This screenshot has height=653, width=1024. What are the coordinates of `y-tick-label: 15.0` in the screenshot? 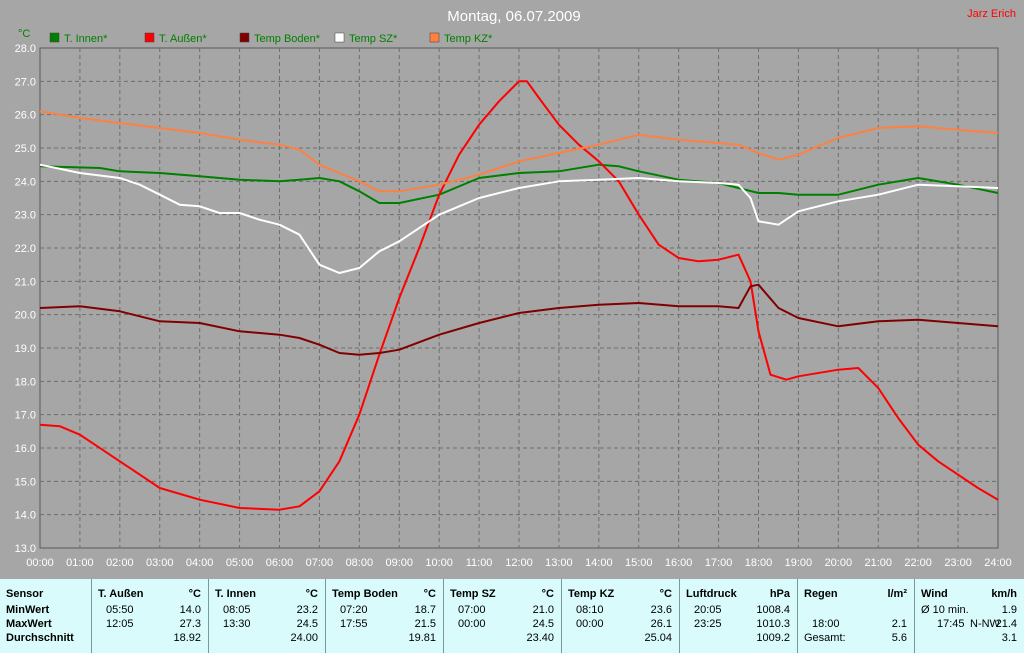 It's located at (25, 482).